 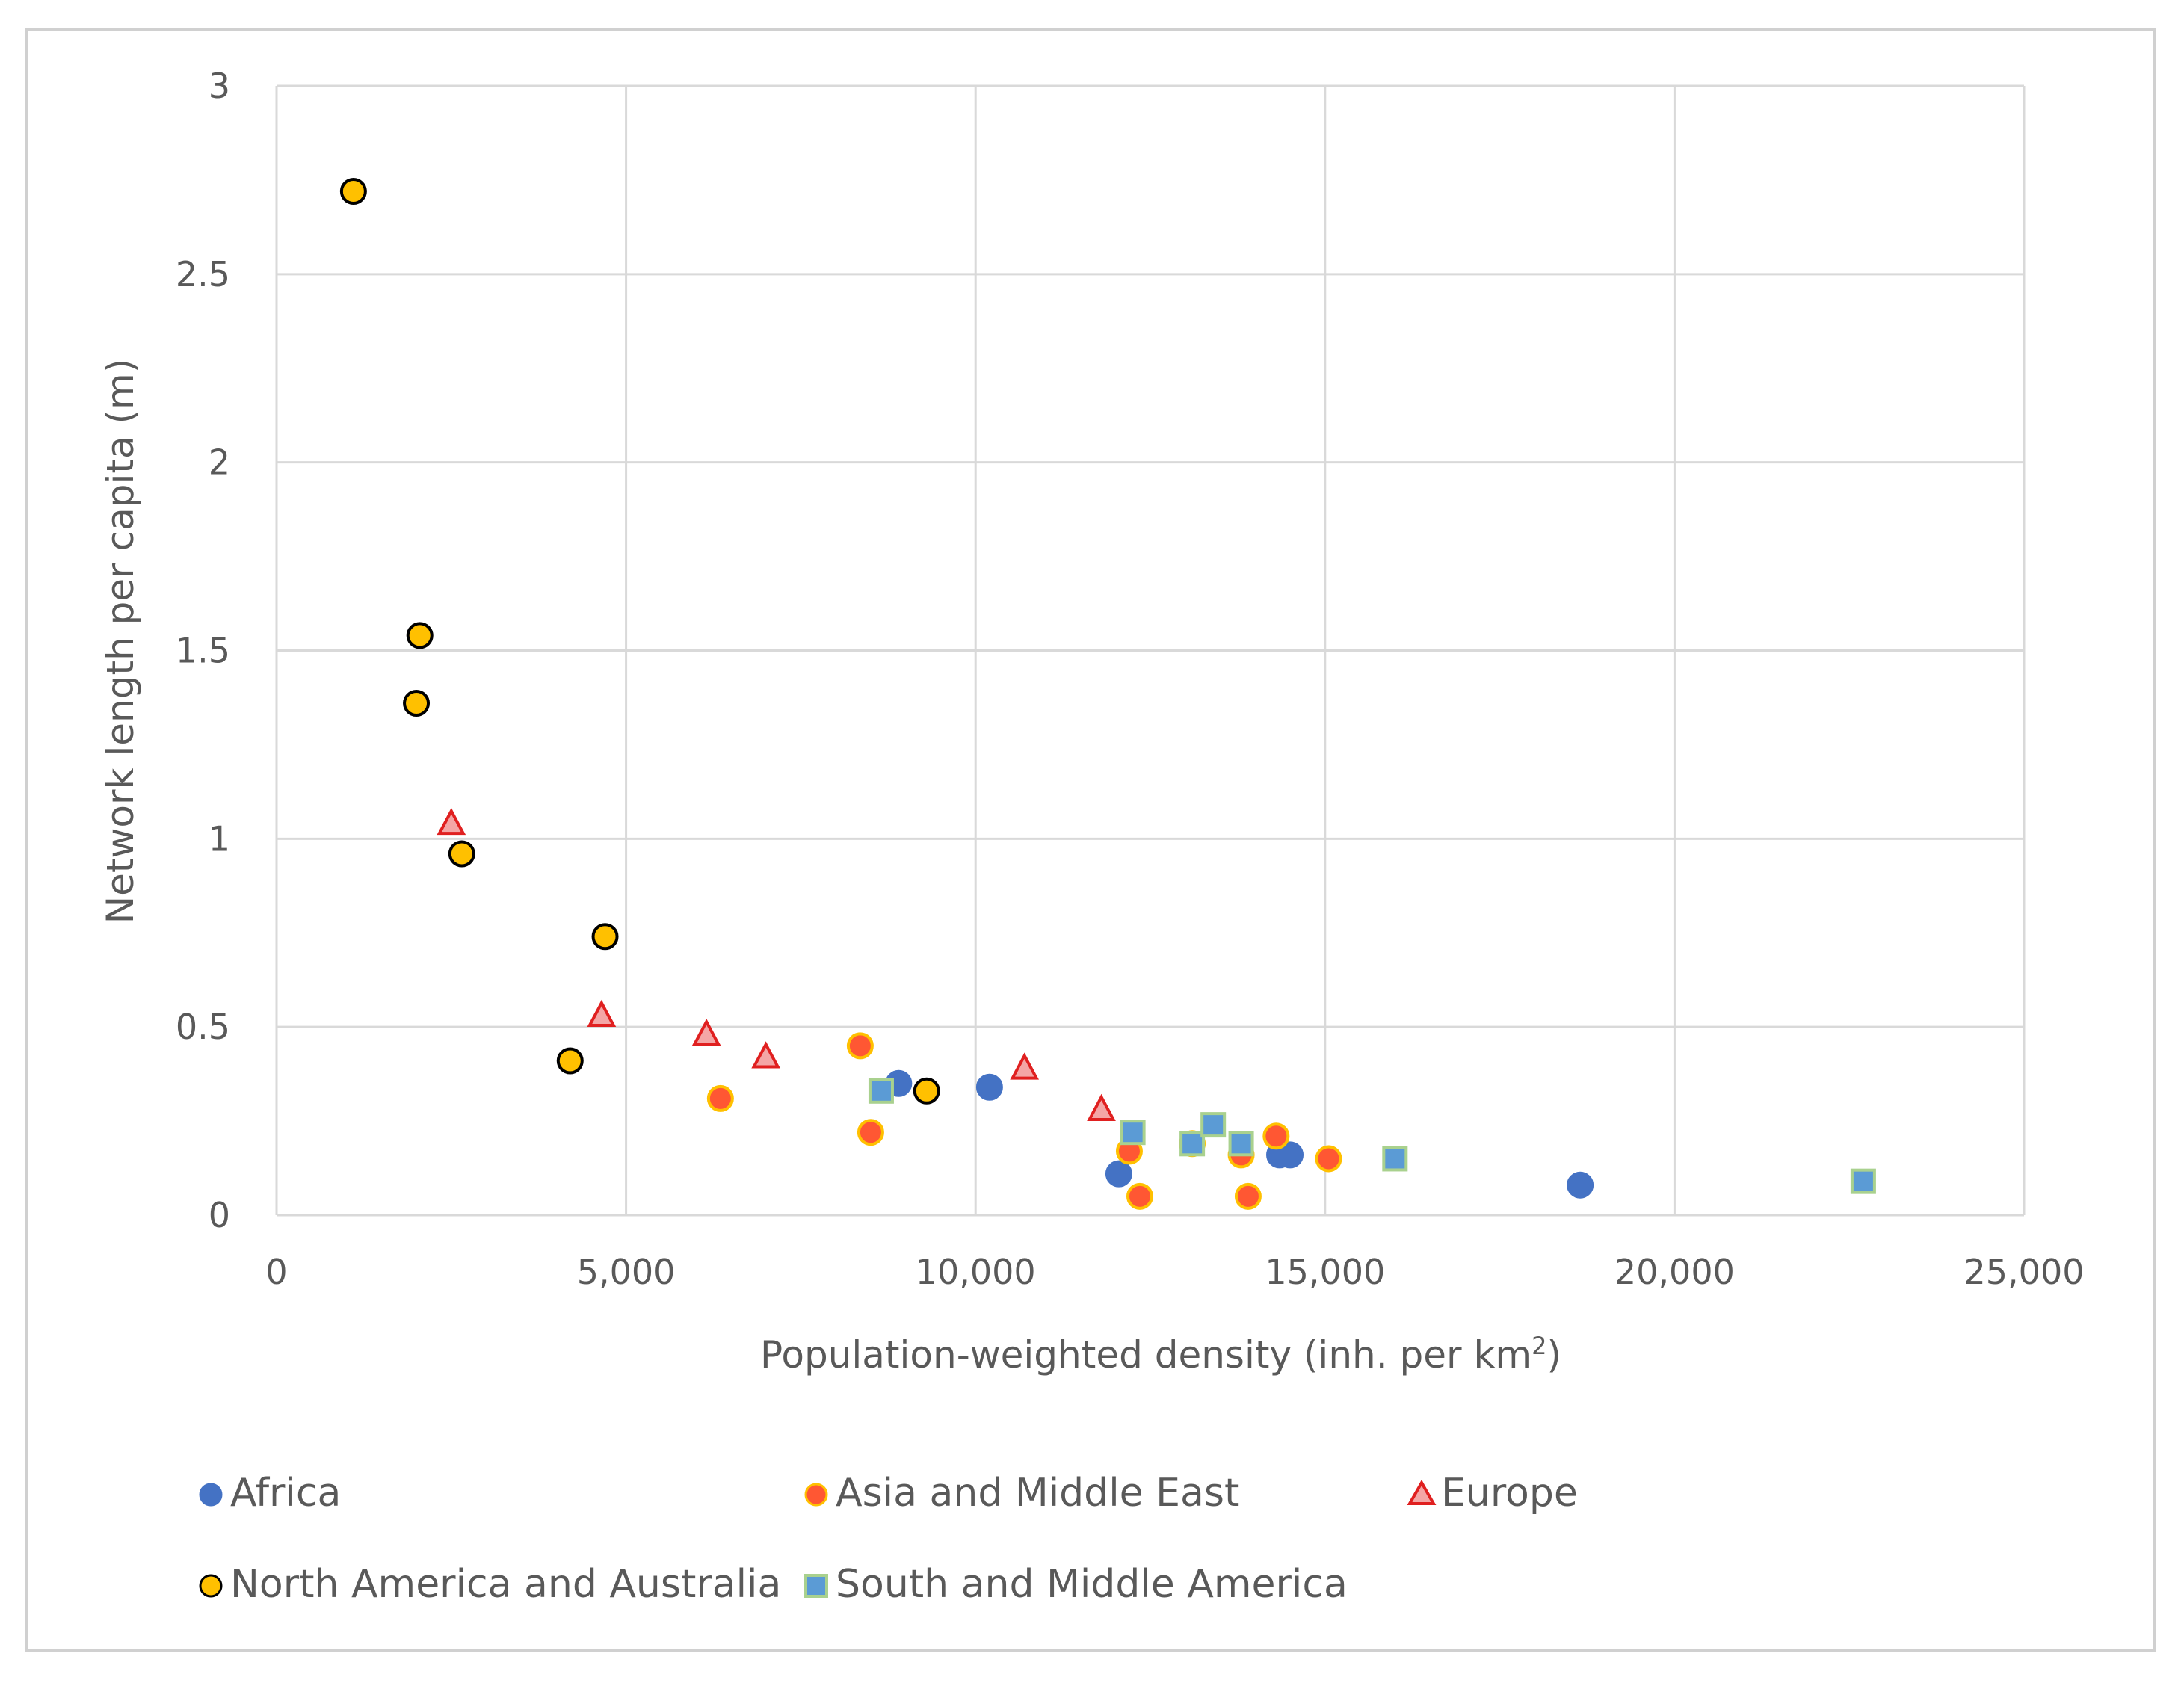 I want to click on x-tick-label: 20,000, so click(x=1674, y=1272).